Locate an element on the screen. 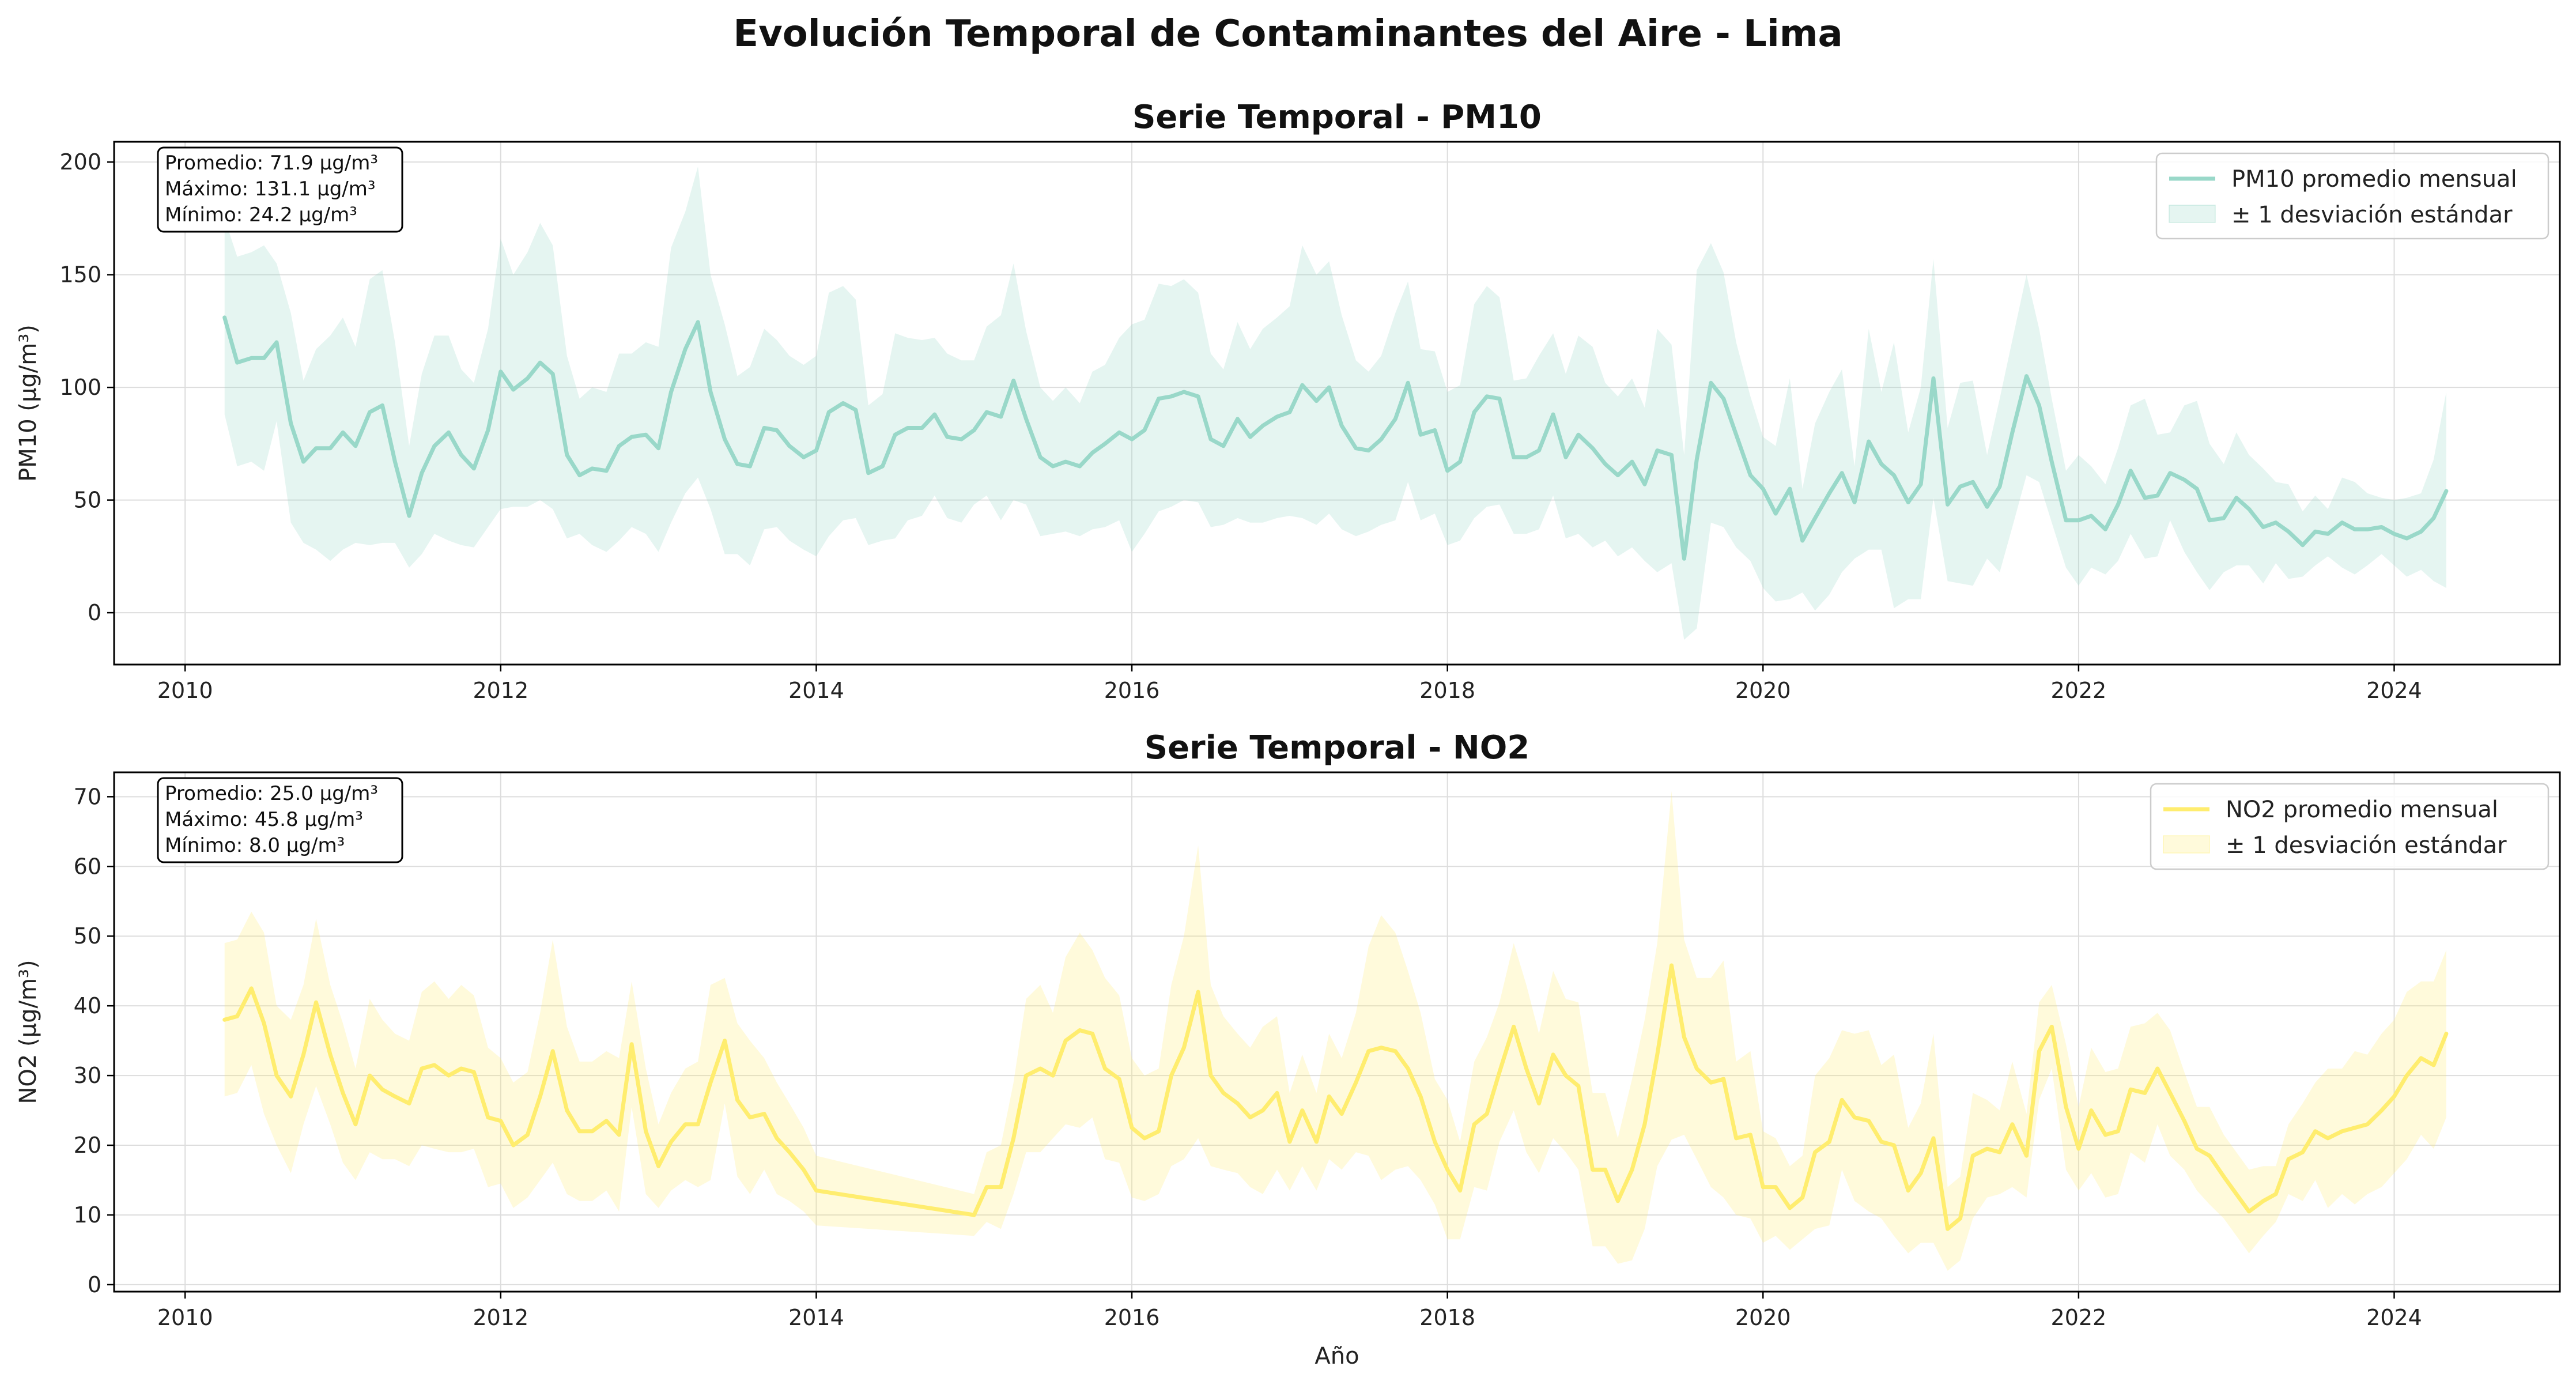 This screenshot has height=1385, width=2576. y-tick-label: 70 is located at coordinates (87, 796).